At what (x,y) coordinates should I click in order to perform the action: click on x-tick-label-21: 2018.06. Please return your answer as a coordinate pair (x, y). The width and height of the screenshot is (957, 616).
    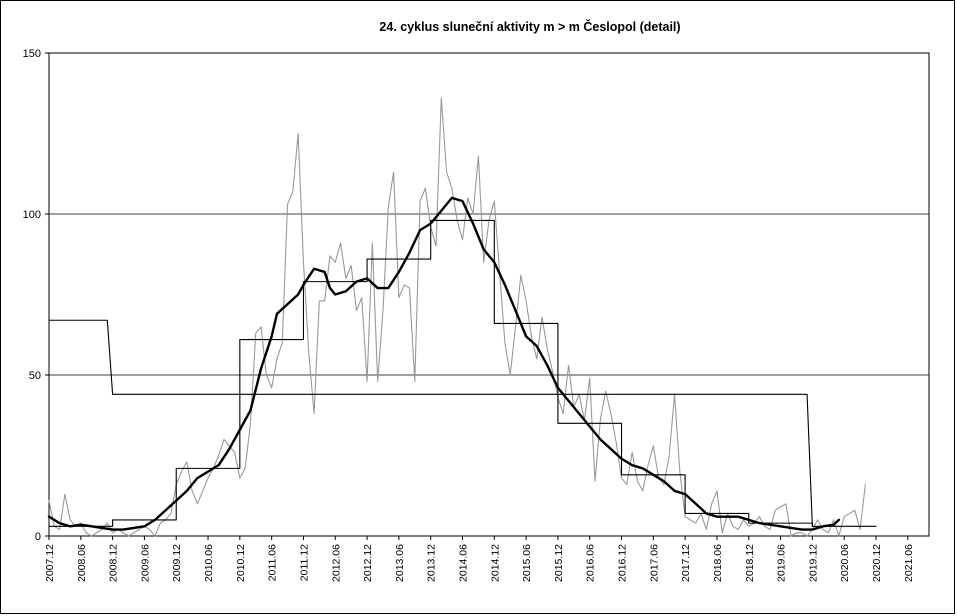
    Looking at the image, I should click on (718, 563).